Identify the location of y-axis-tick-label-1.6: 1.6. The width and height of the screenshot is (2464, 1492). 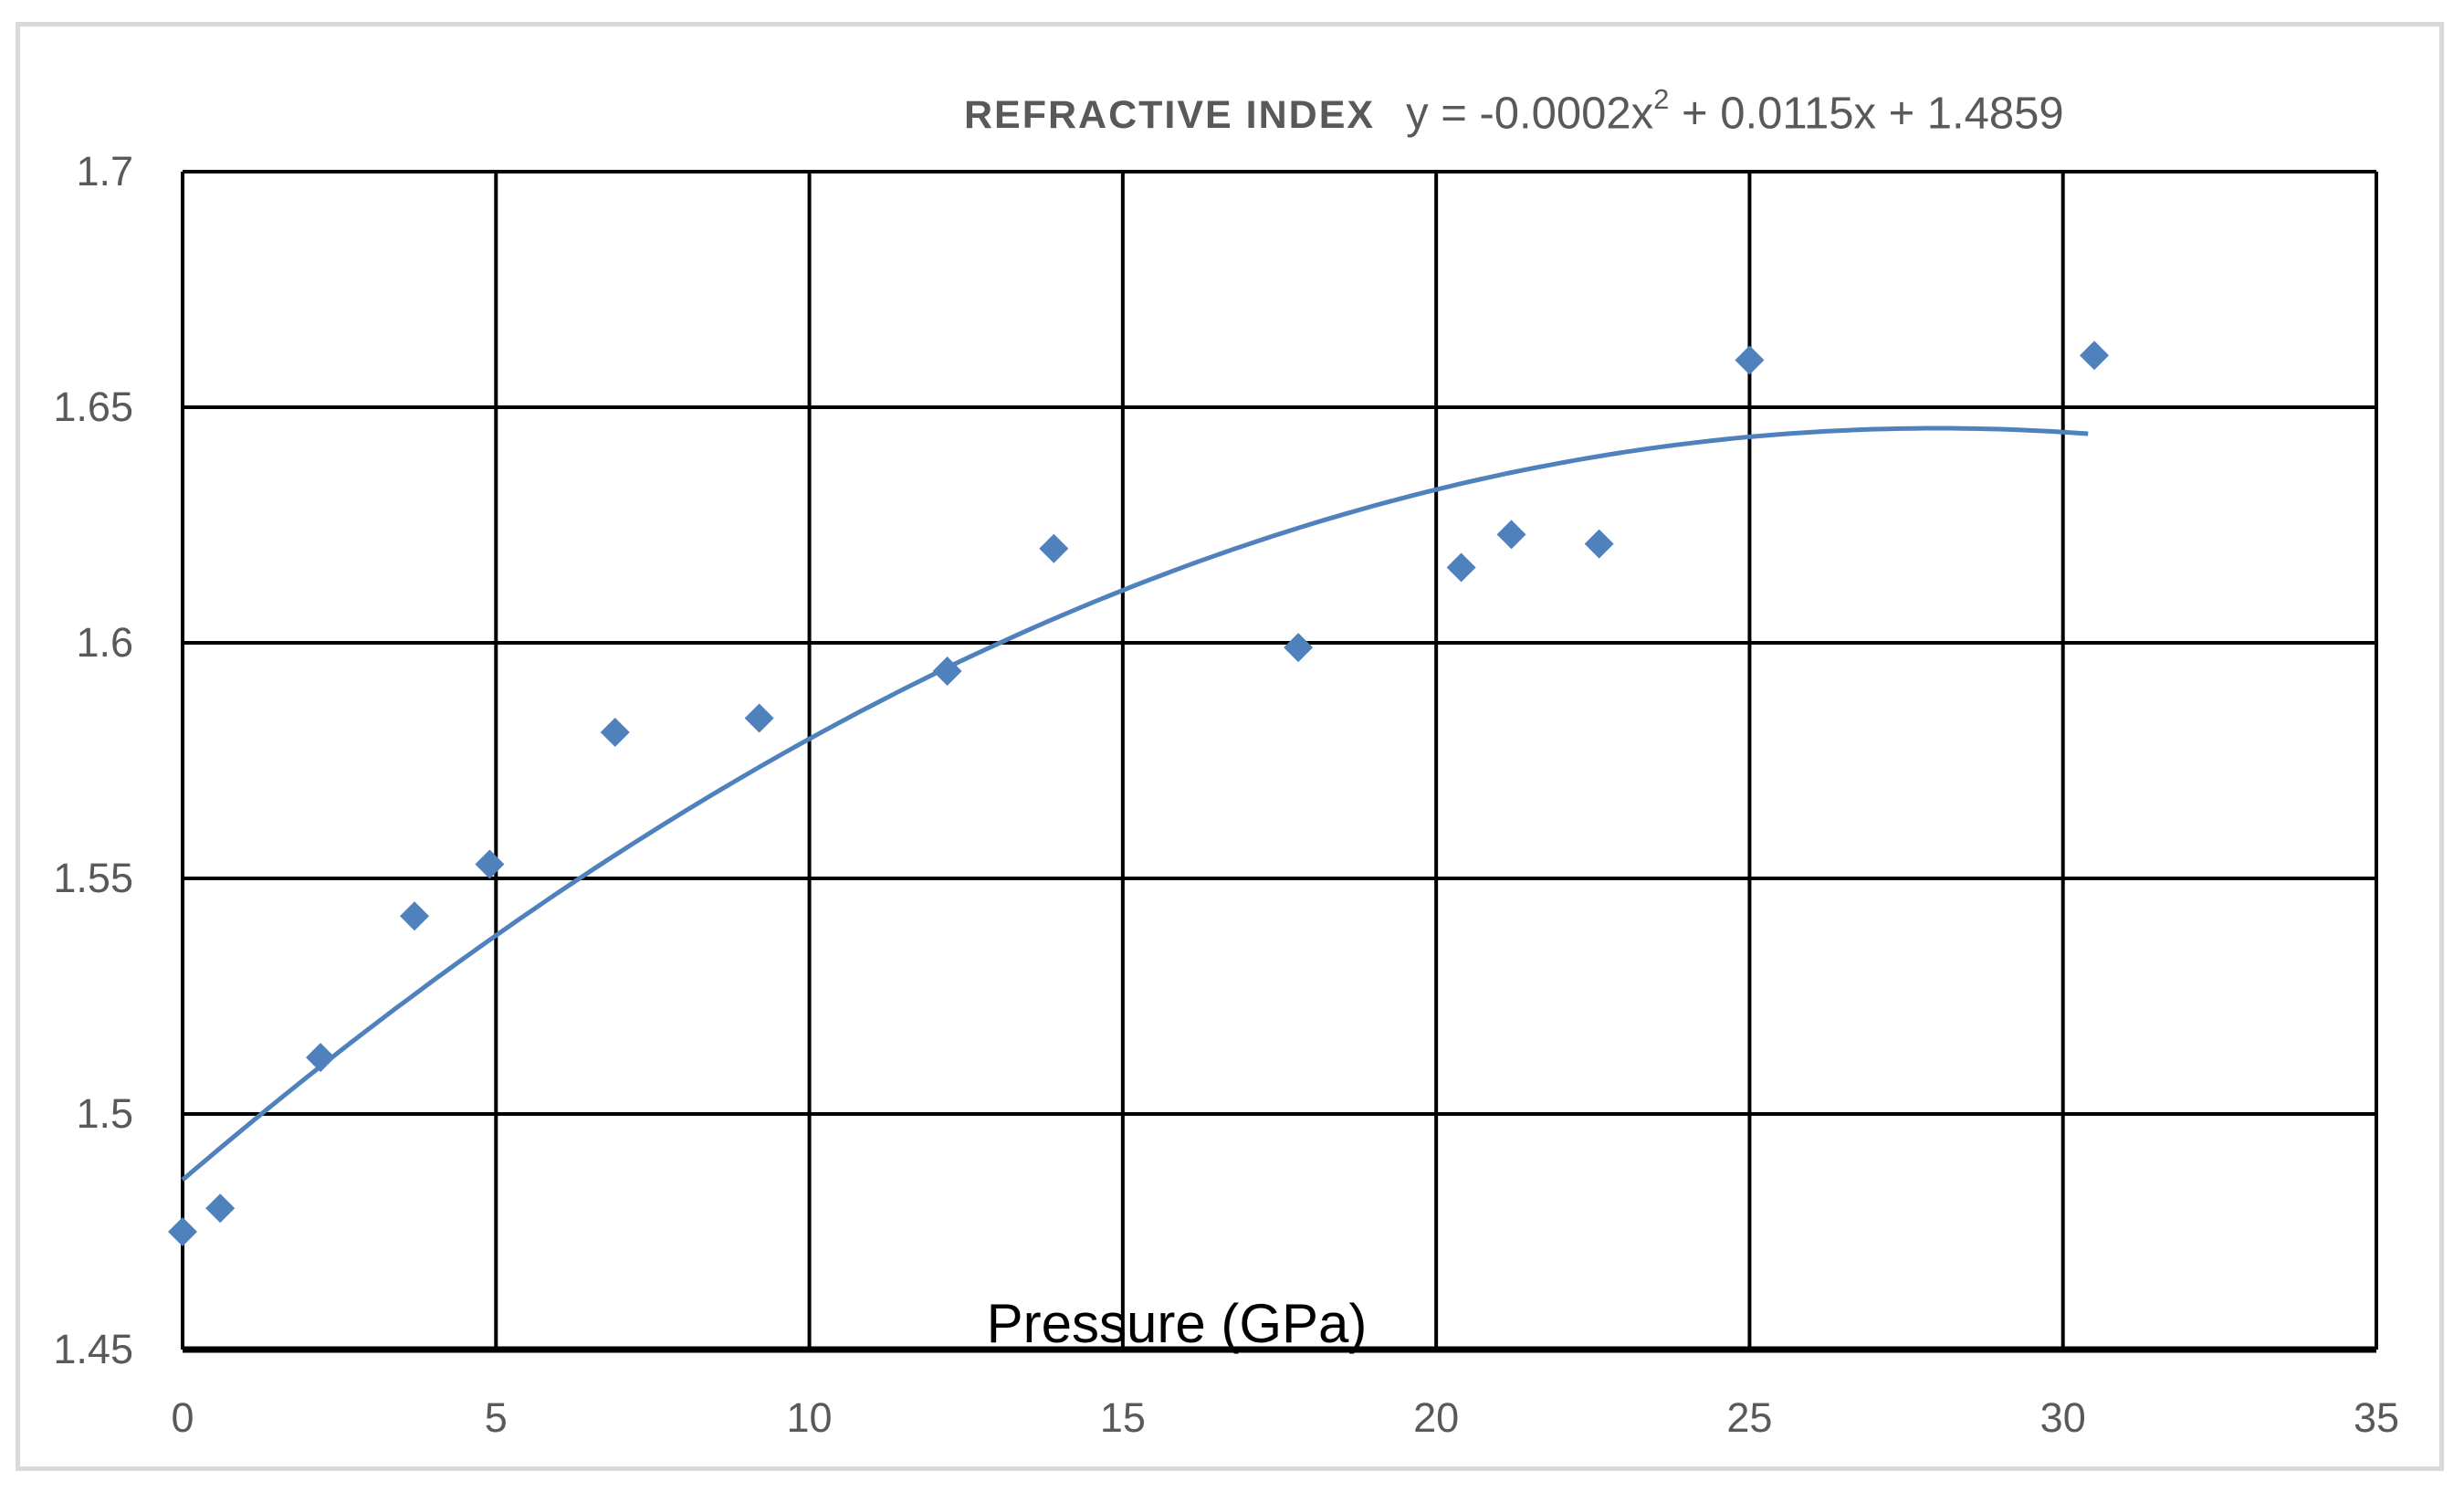
(105, 642).